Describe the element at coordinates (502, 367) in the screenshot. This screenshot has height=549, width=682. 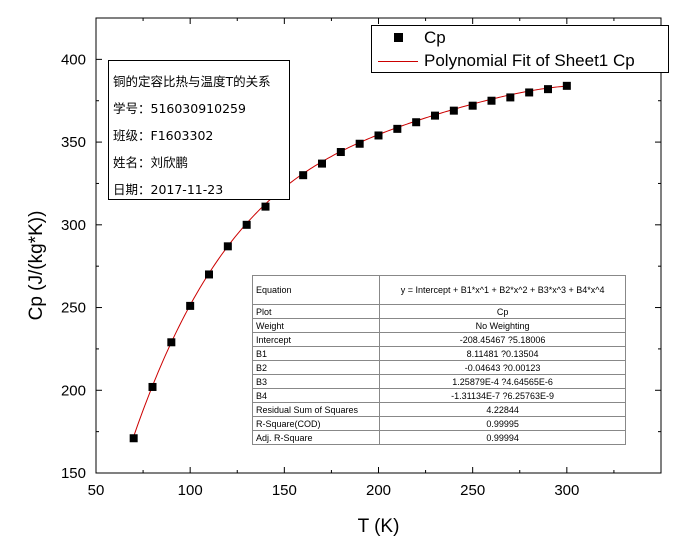
I see `row-value: -0.04643 ?0.00123` at that location.